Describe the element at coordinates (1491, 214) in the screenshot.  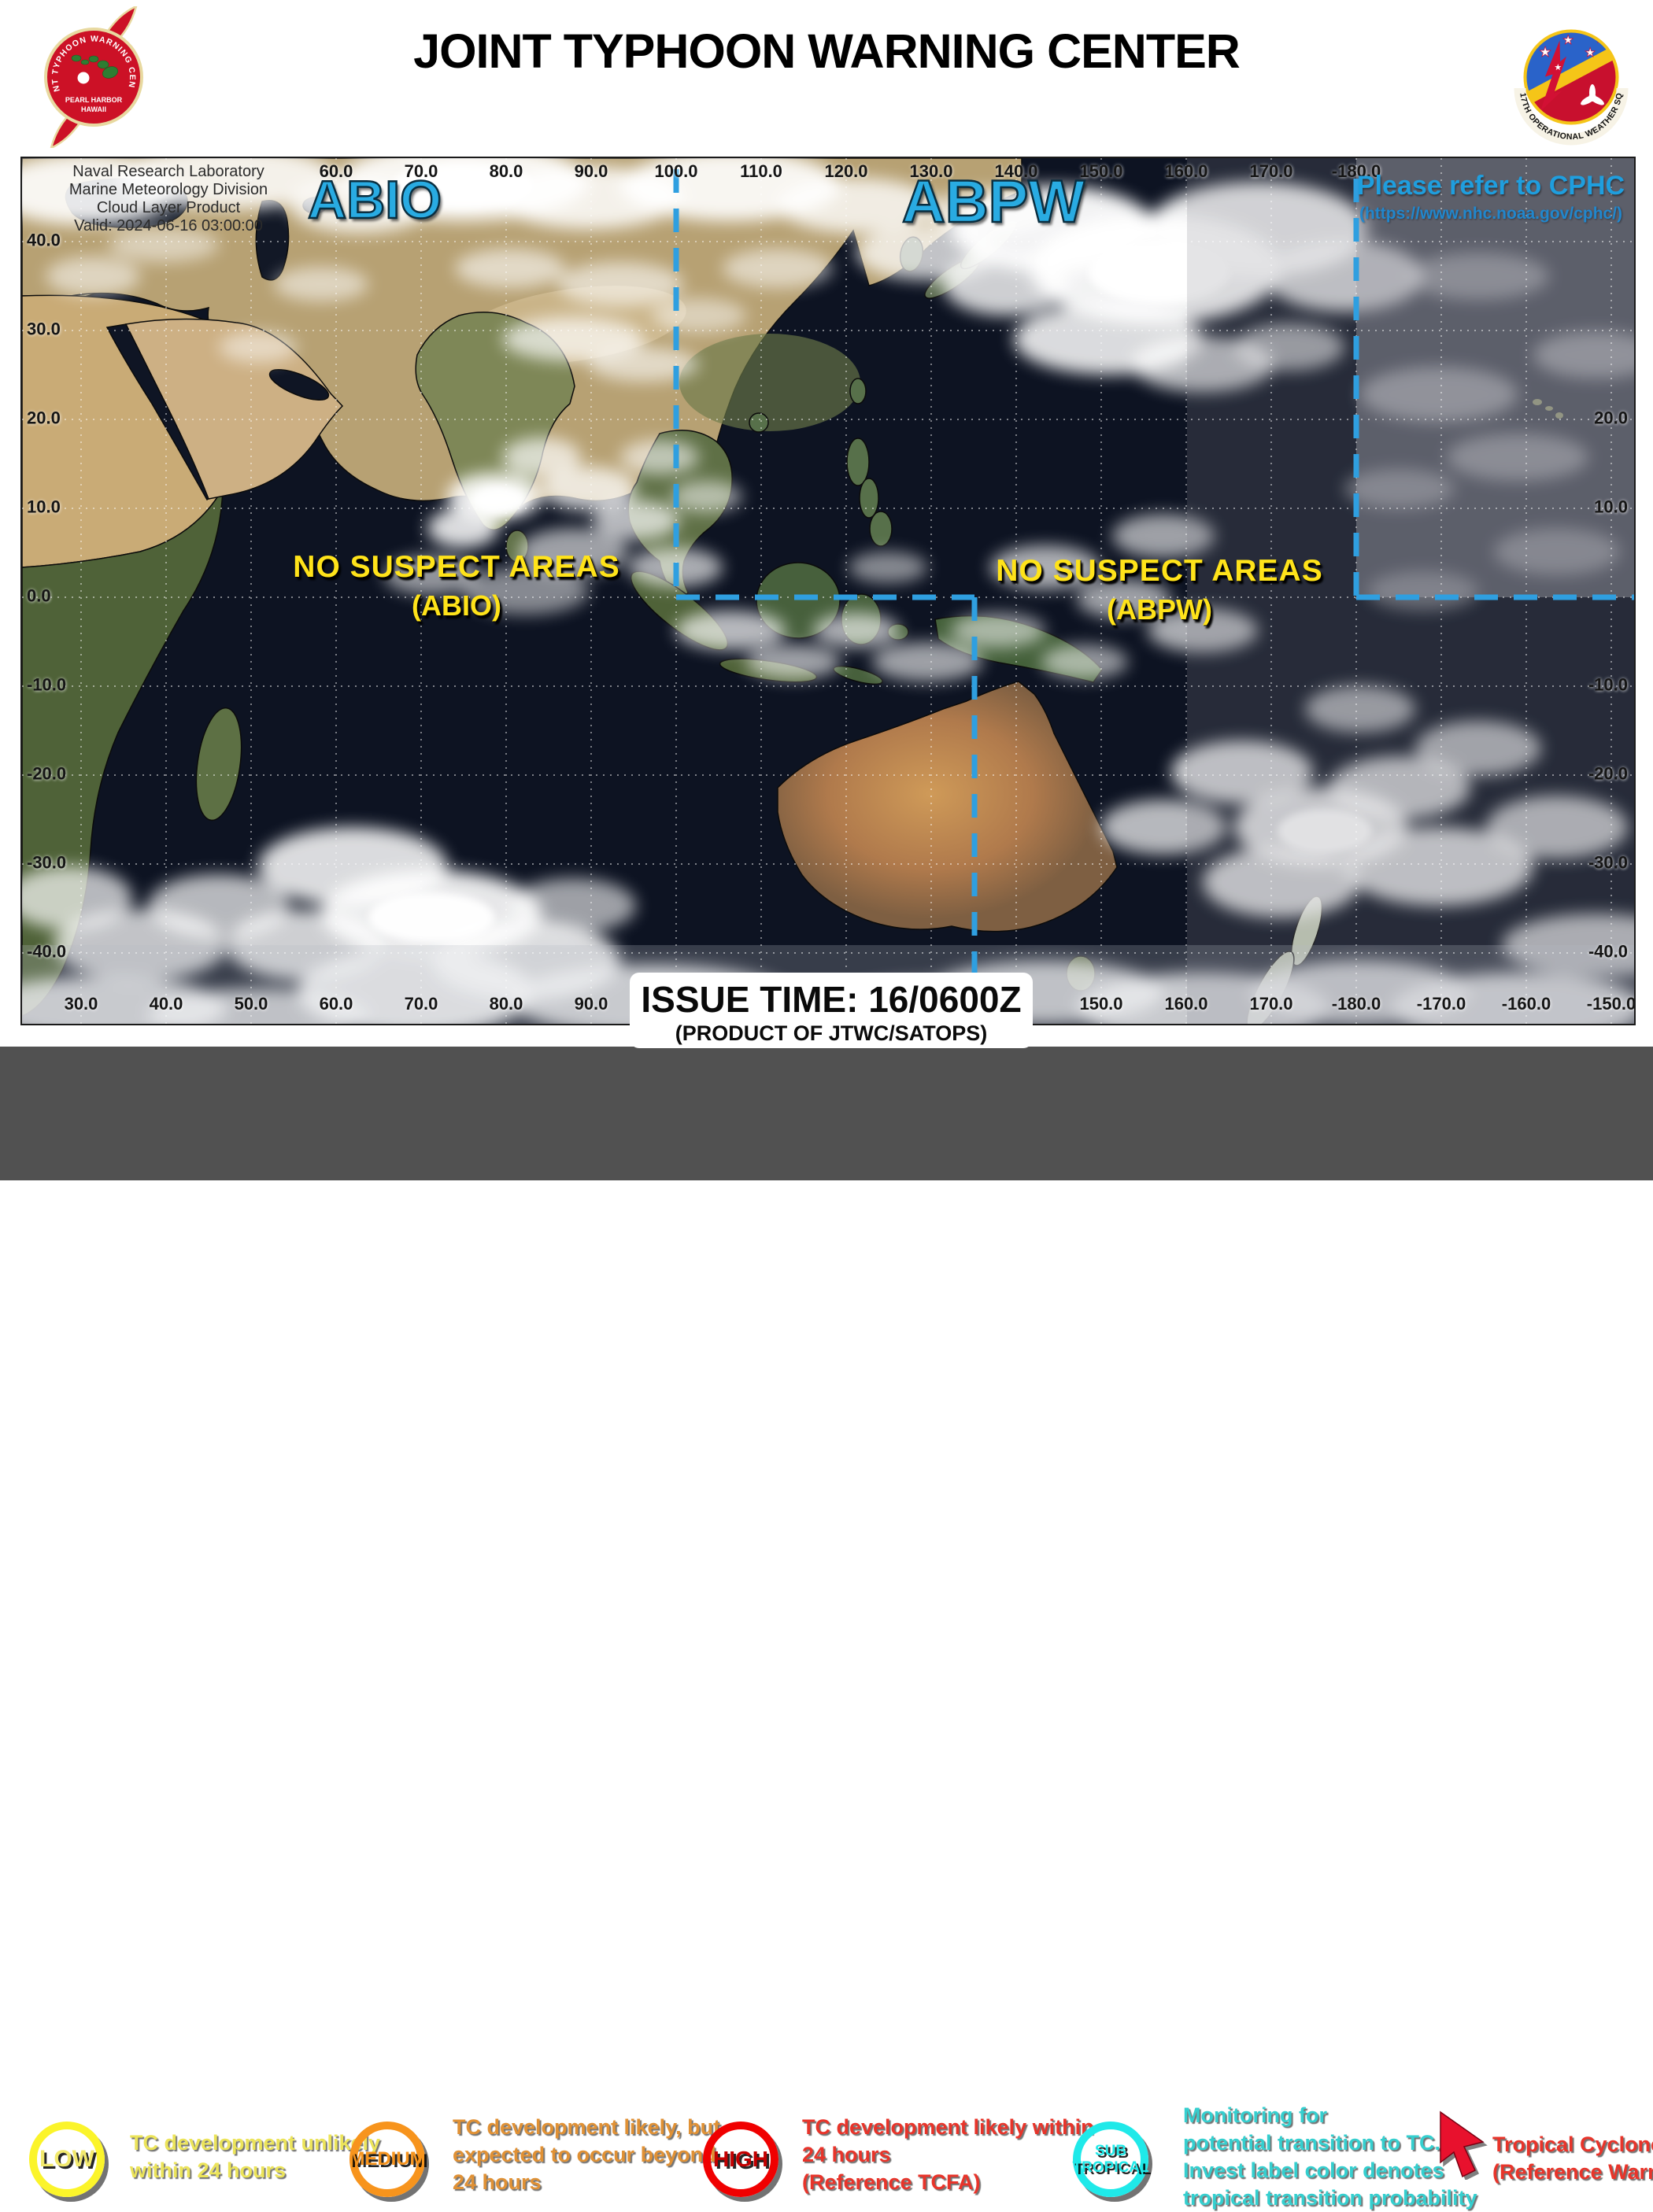
I see `cphc-url-link: (https://www.nhc.noaa.gov/cphc/)` at that location.